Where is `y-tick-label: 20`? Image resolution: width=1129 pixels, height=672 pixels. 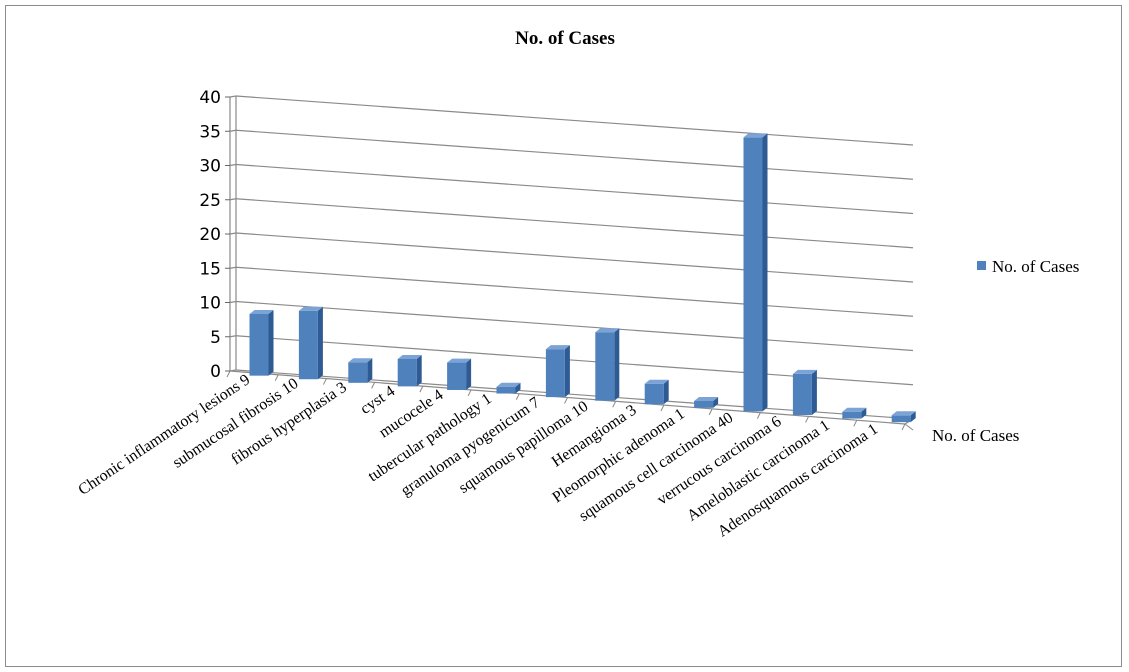 y-tick-label: 20 is located at coordinates (210, 235).